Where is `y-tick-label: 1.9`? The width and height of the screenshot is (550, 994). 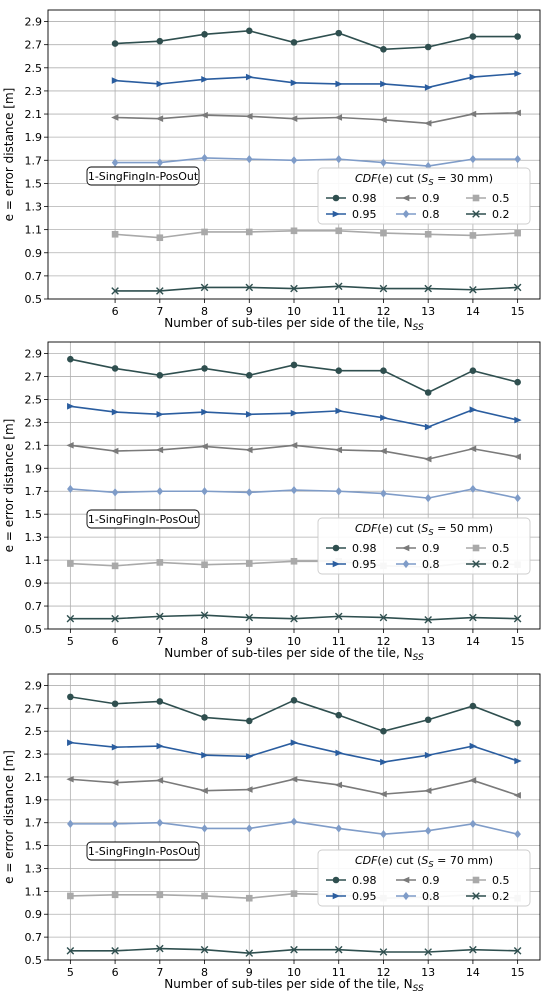
y-tick-label: 1.9 is located at coordinates (34, 137).